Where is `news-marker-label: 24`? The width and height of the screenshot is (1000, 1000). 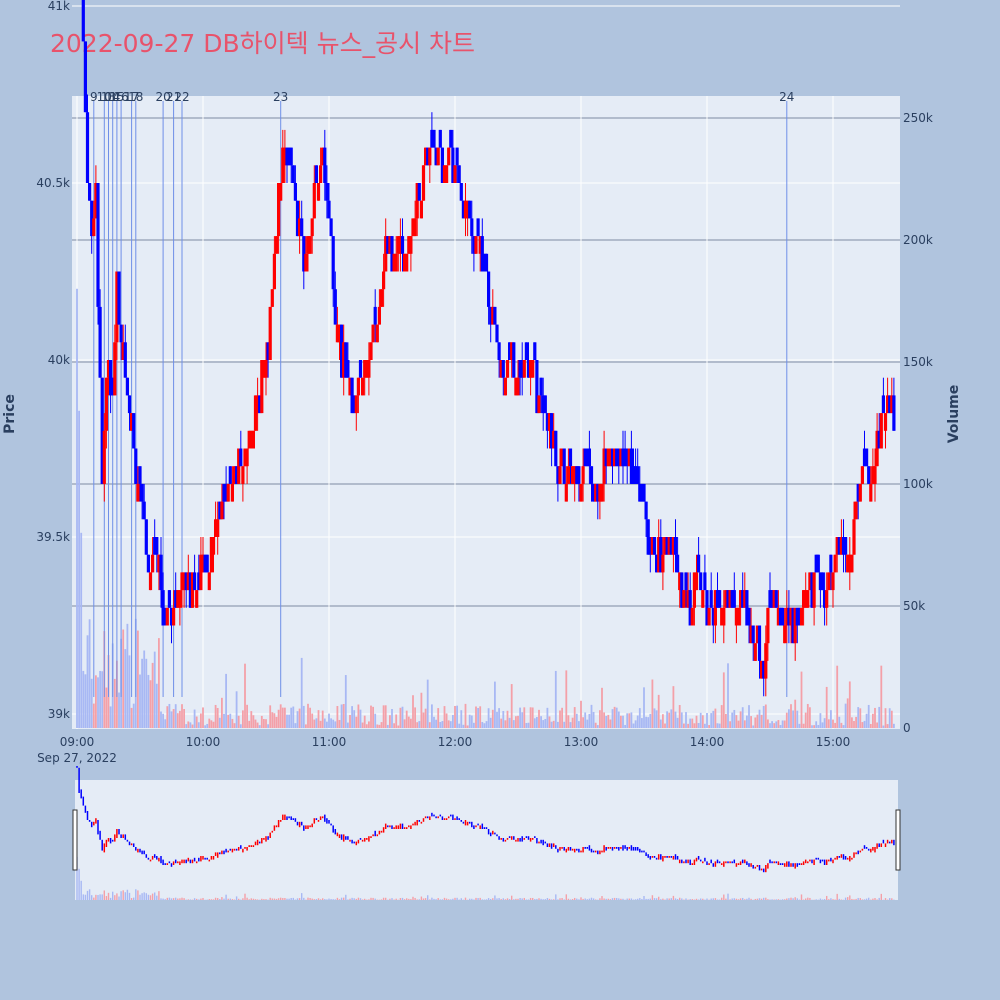 news-marker-label: 24 is located at coordinates (786, 97).